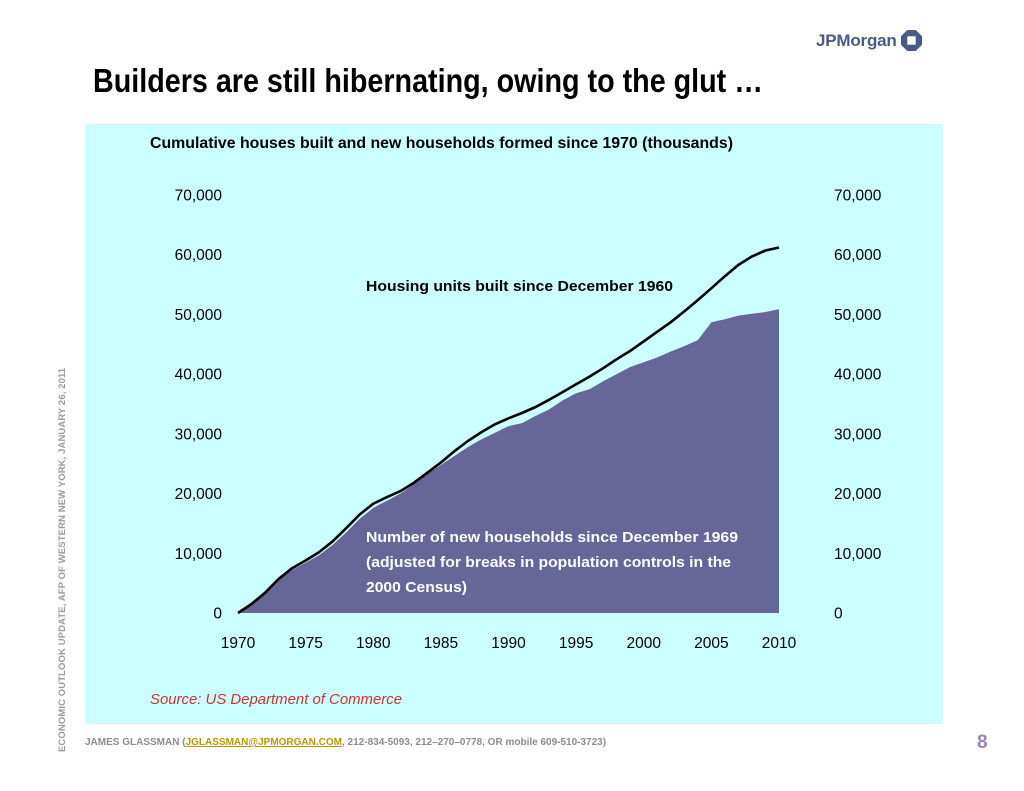  I want to click on y-tick-left: 40,000, so click(199, 375).